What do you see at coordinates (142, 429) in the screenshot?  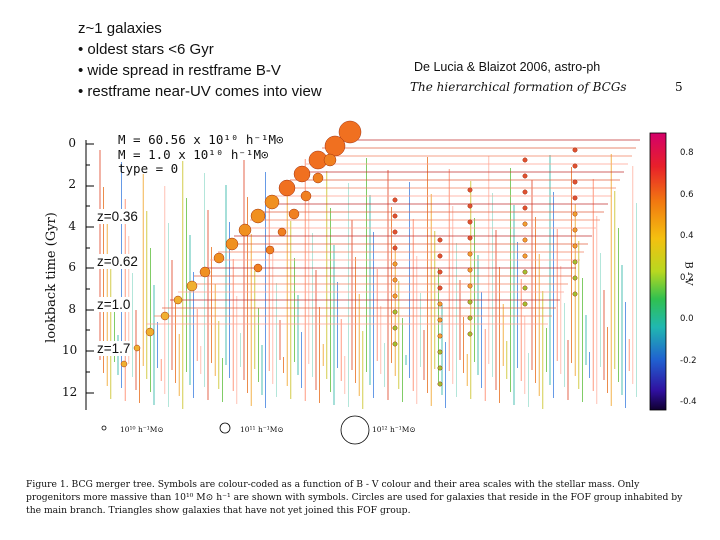 I see `mass-scale-label: 10¹⁰ h⁻¹M⊙` at bounding box center [142, 429].